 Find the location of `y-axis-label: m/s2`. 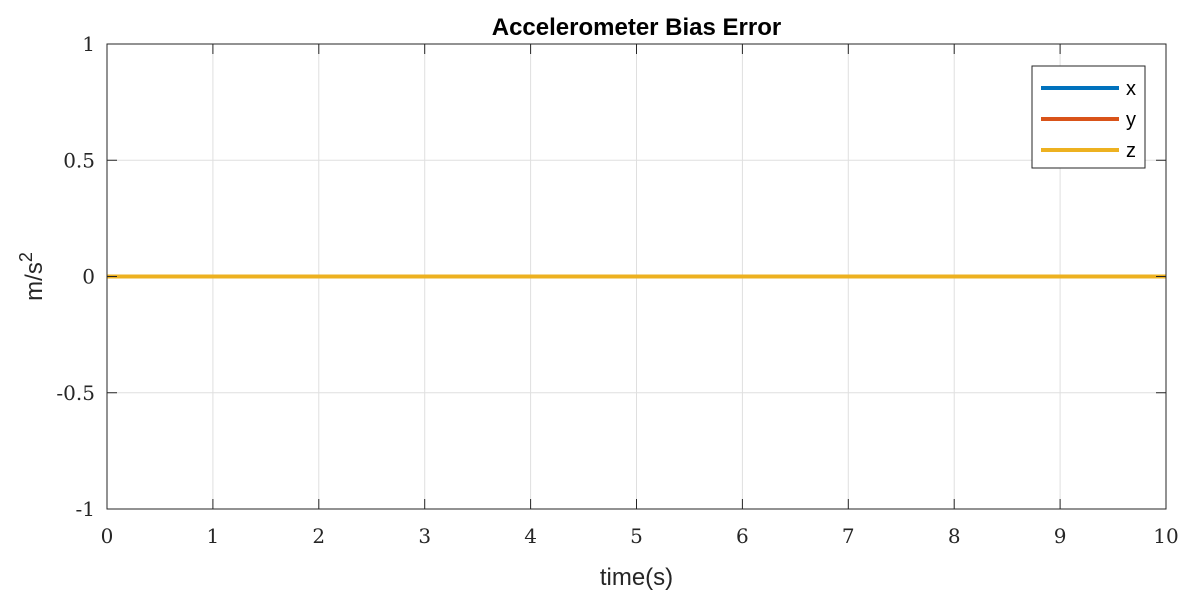

y-axis-label: m/s2 is located at coordinates (32, 276).